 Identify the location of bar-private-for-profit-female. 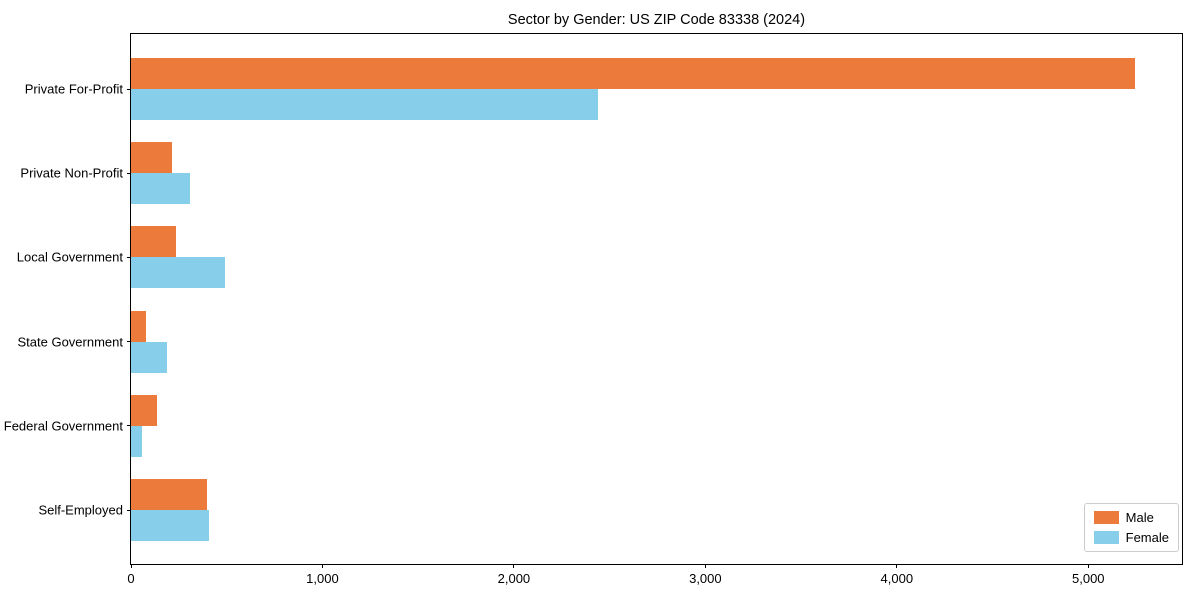
(364, 104).